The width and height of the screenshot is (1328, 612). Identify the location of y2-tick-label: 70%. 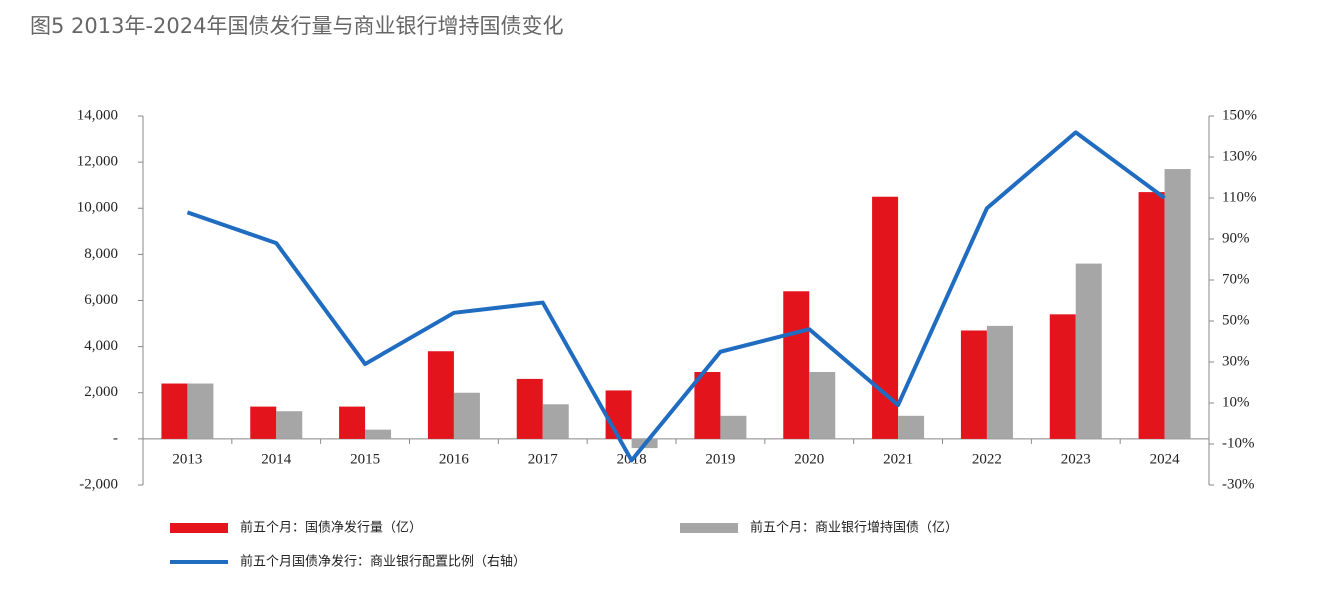
(1236, 279).